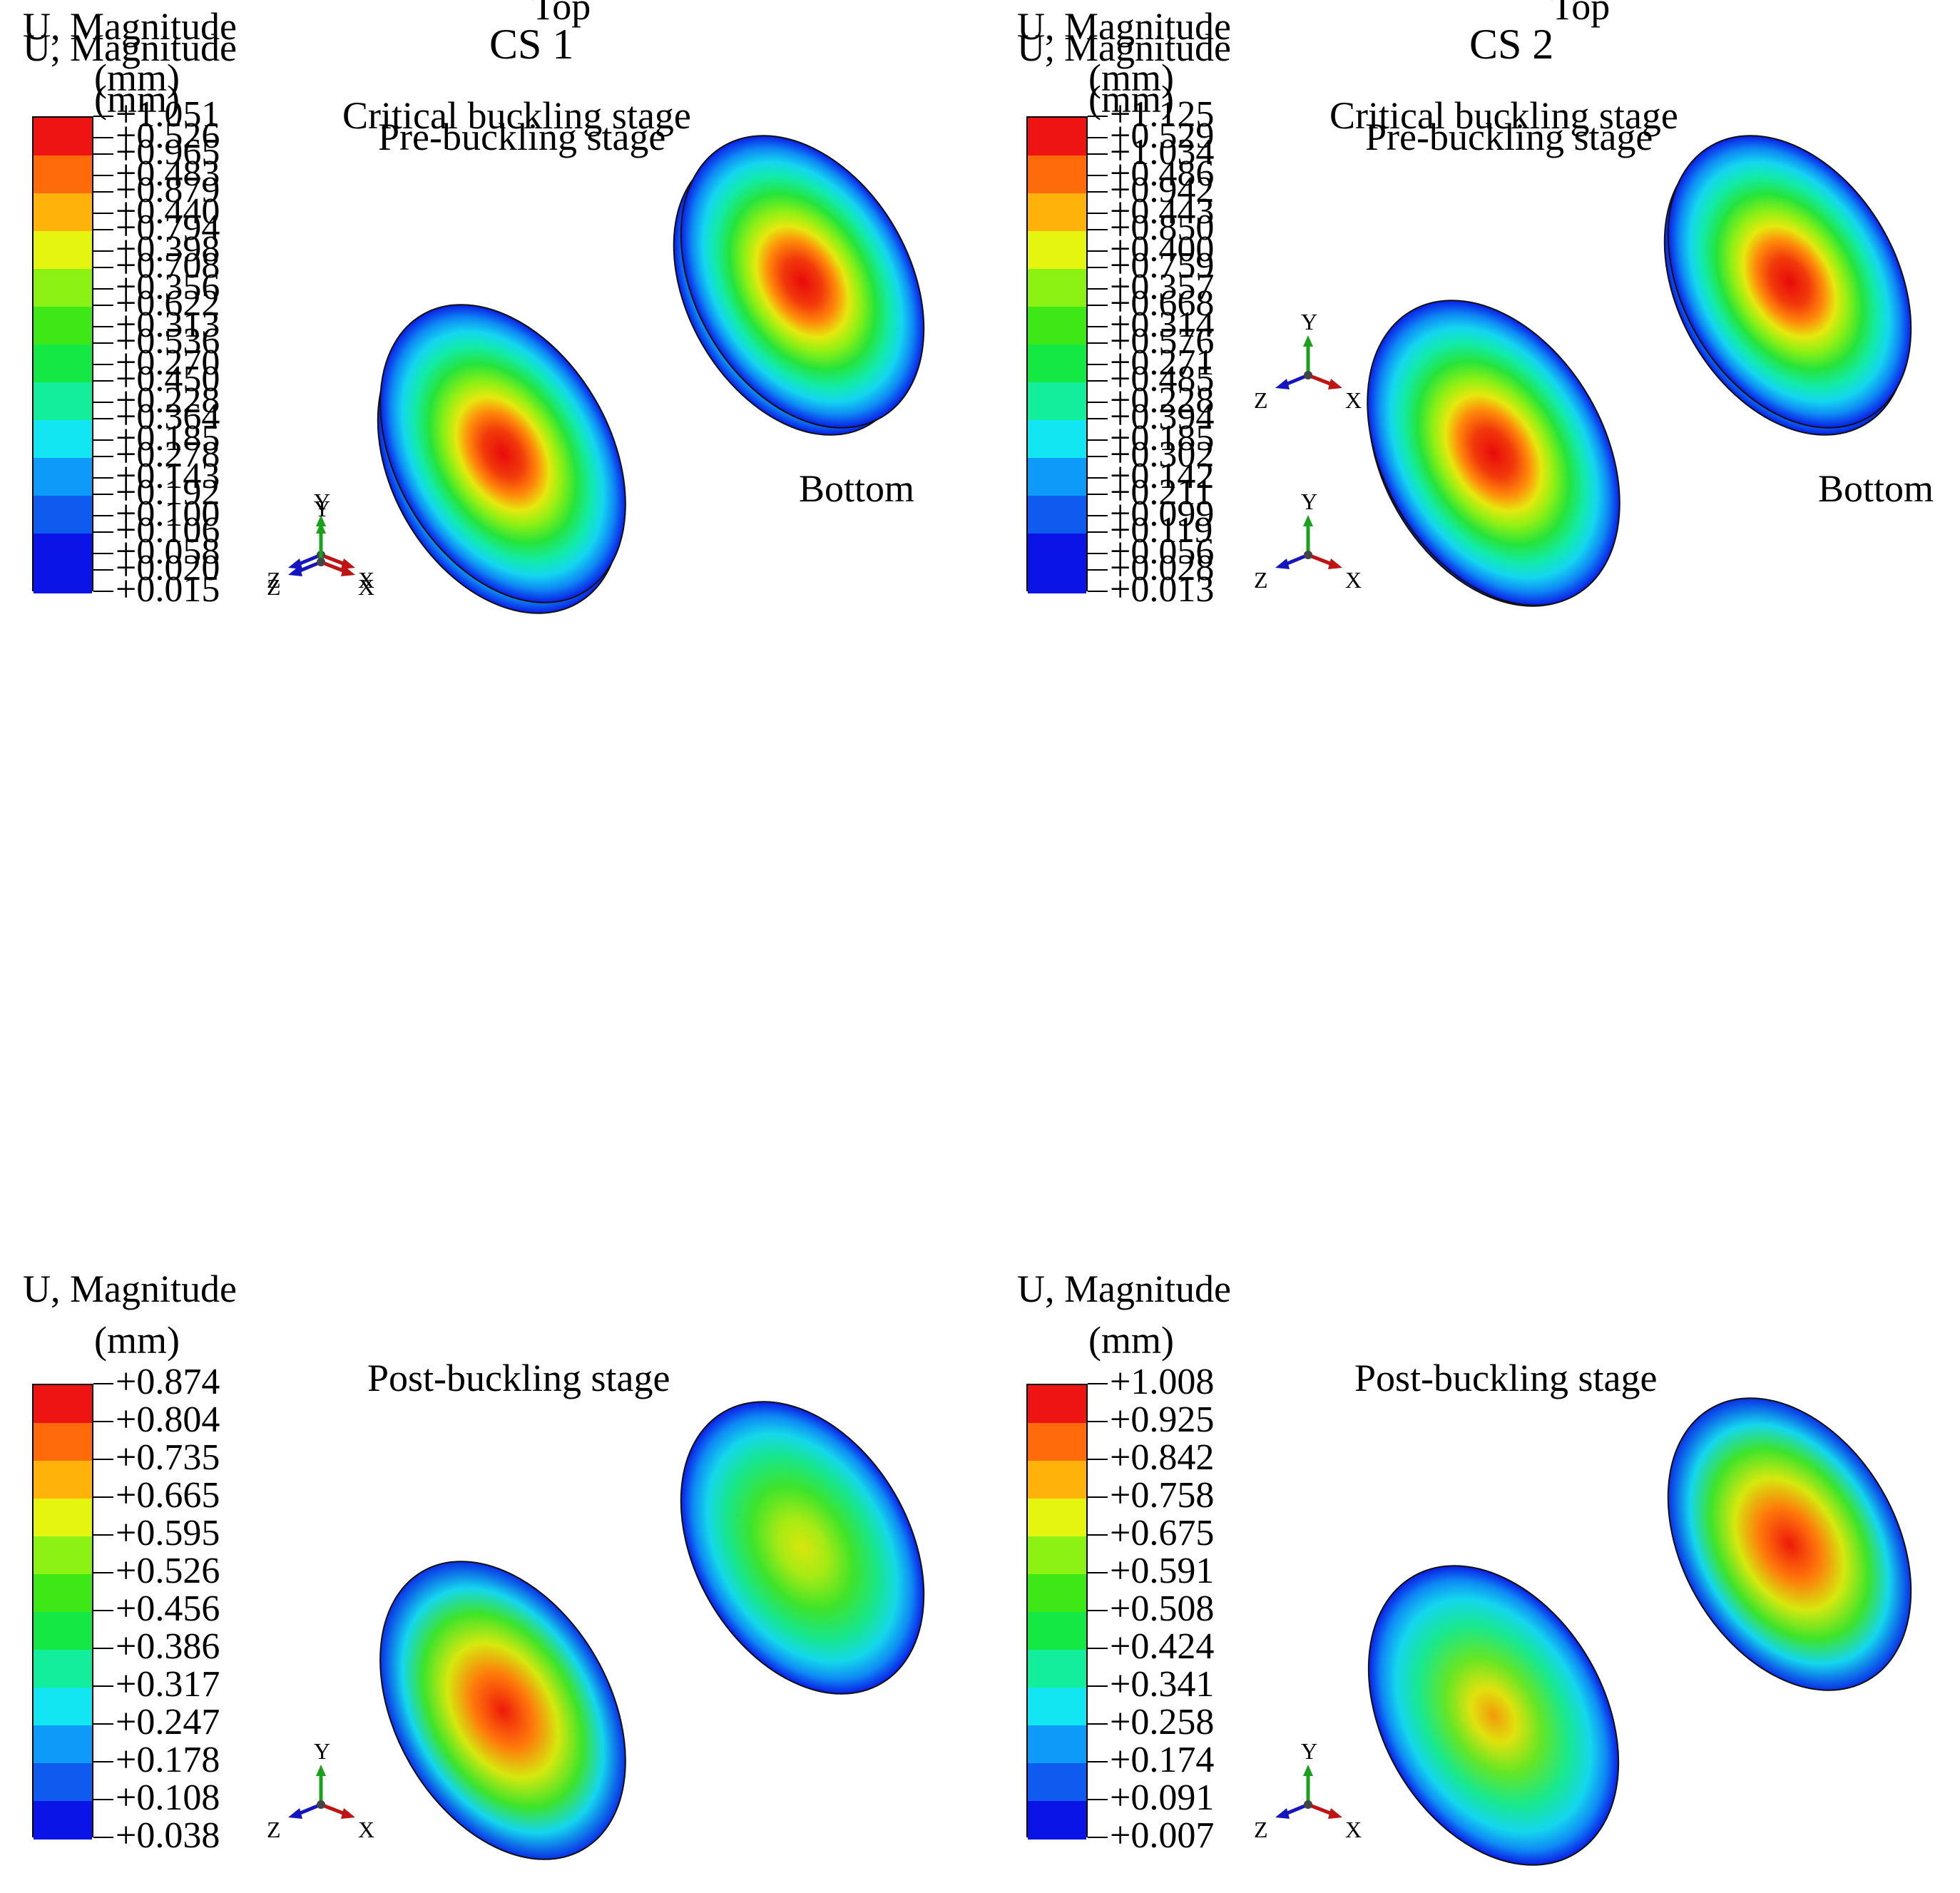  I want to click on legend-tick-label: +0.508, so click(1162, 1608).